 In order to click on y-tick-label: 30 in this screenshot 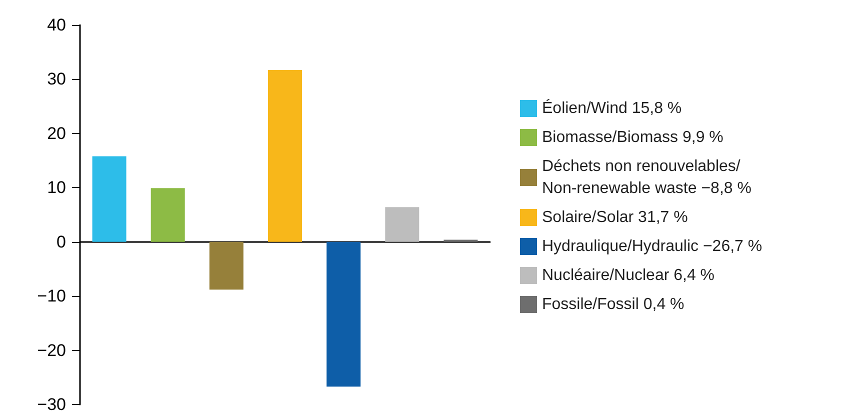, I will do `click(56, 79)`.